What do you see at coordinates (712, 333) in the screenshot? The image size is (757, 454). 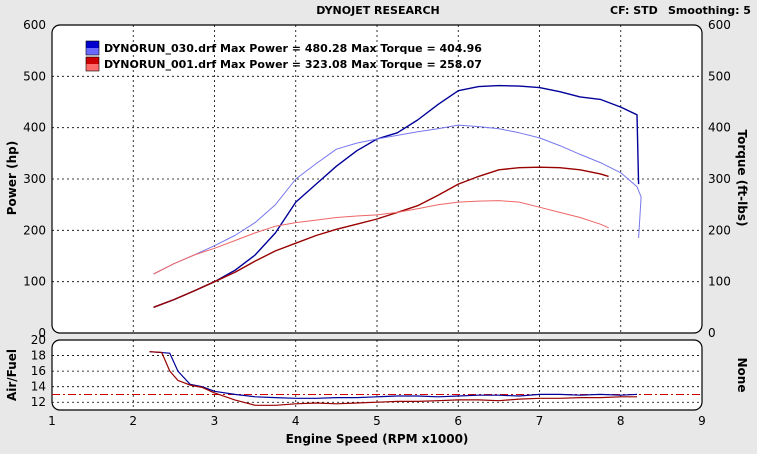 I see `torque-tick-label: 0` at bounding box center [712, 333].